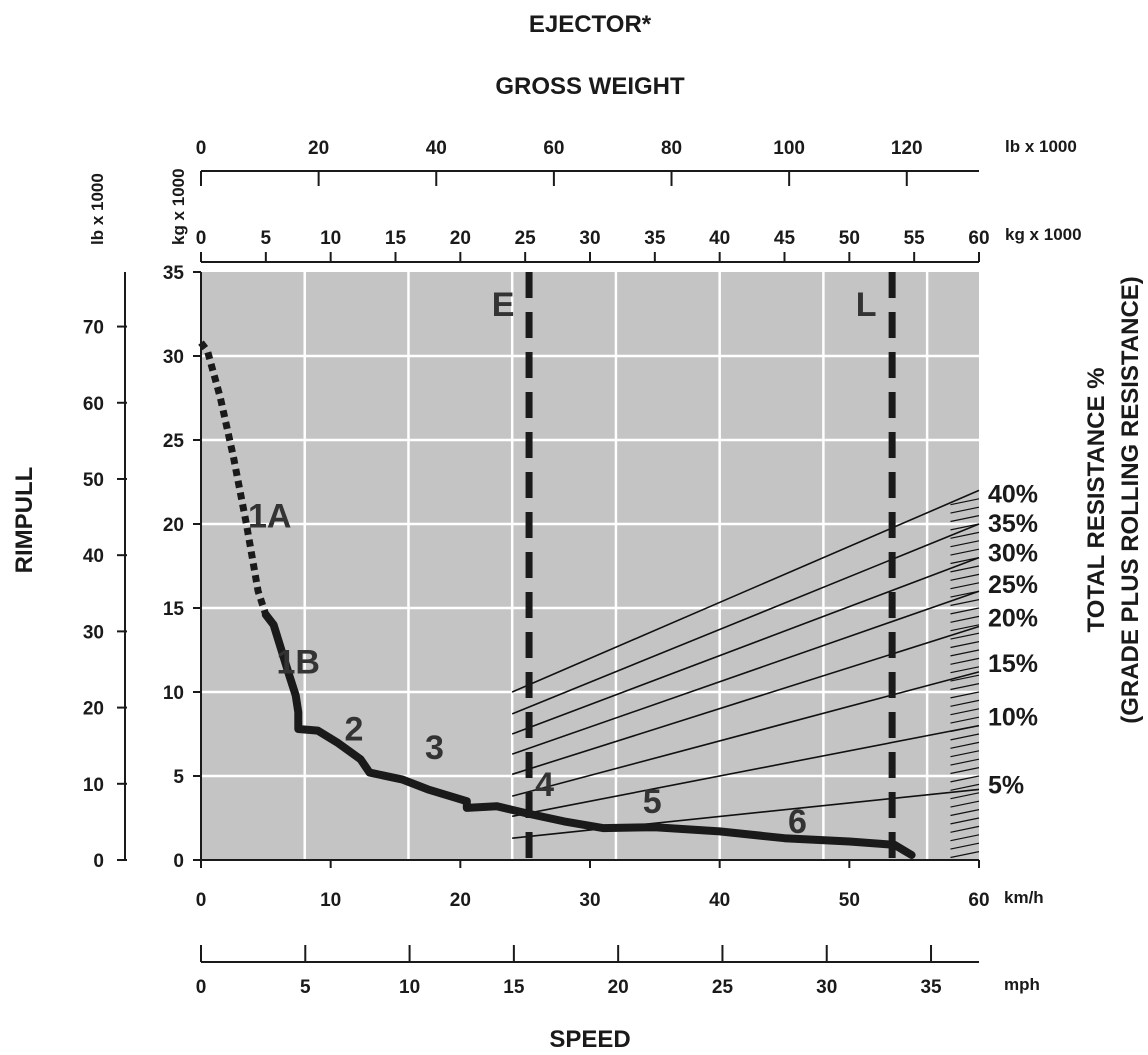 The image size is (1148, 1055). What do you see at coordinates (330, 900) in the screenshot?
I see `x-kmh-tick-label: 10` at bounding box center [330, 900].